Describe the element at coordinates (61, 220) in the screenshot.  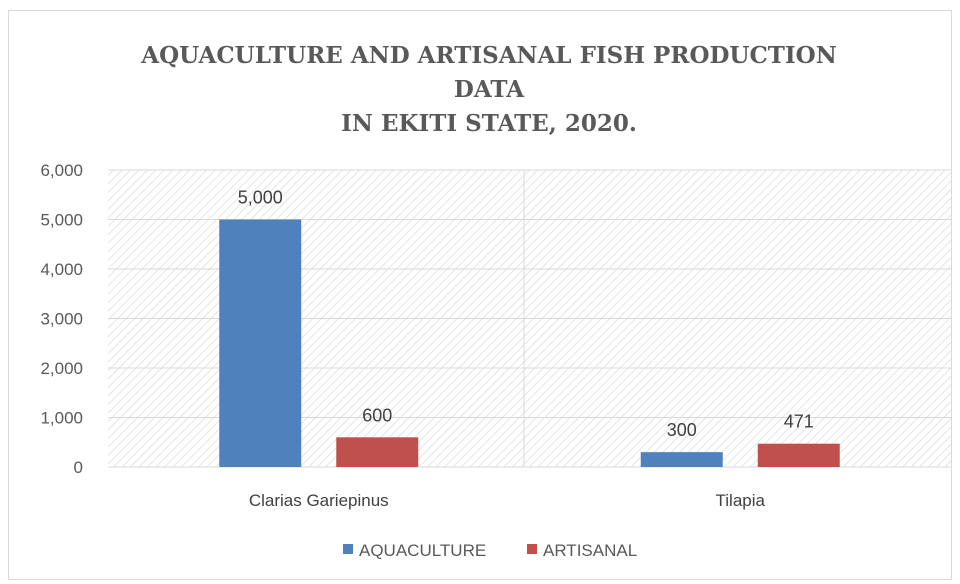
I see `y-tick-label: 5,000` at that location.